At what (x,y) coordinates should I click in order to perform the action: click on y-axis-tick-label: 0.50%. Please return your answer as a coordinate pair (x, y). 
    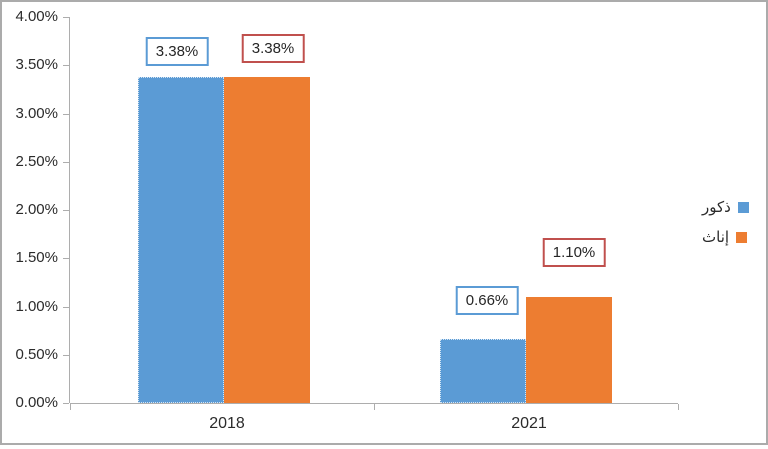
    Looking at the image, I should click on (36, 354).